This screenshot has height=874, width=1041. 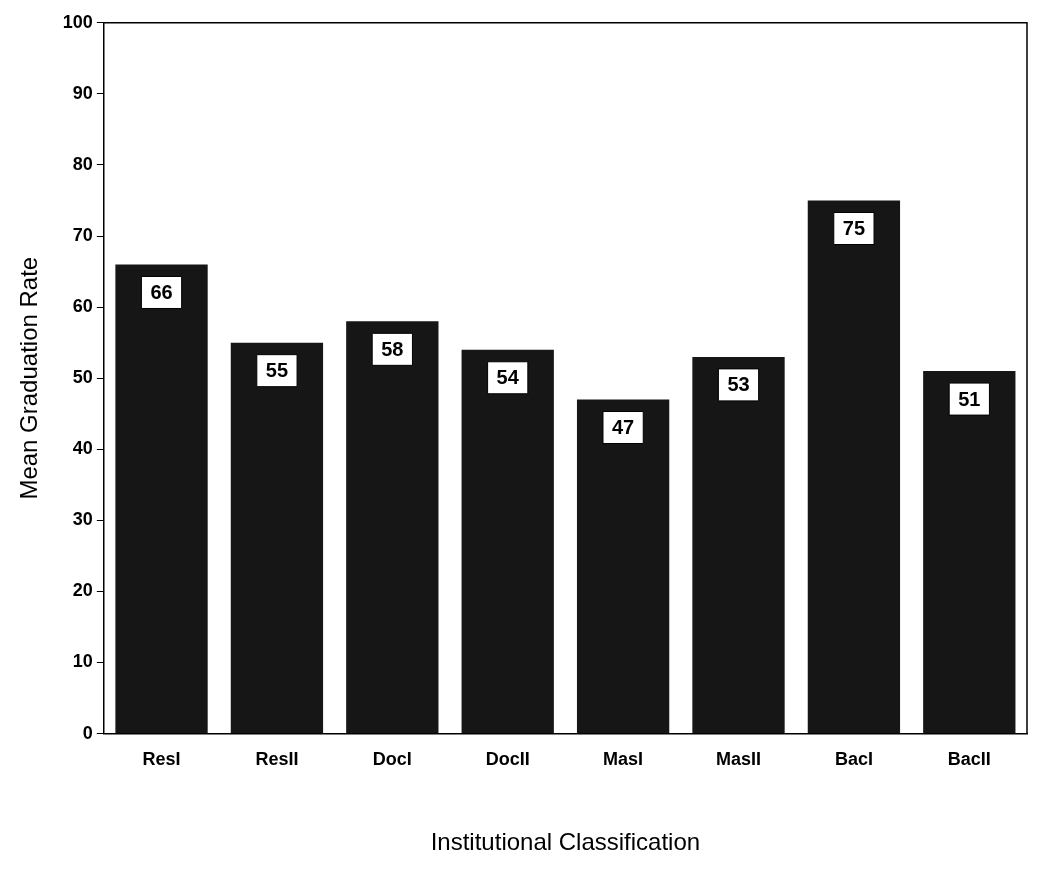 I want to click on data-label: 54, so click(x=508, y=377).